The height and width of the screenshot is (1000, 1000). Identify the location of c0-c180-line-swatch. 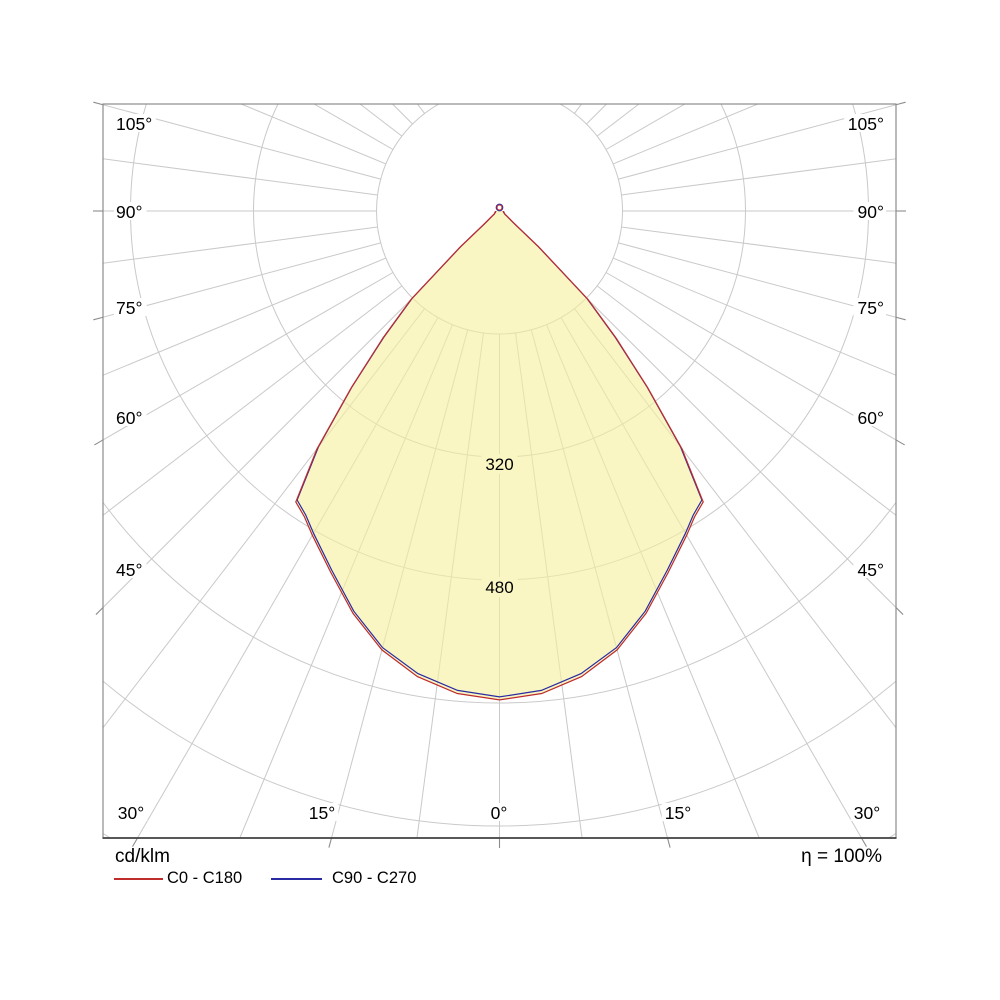
(138, 879).